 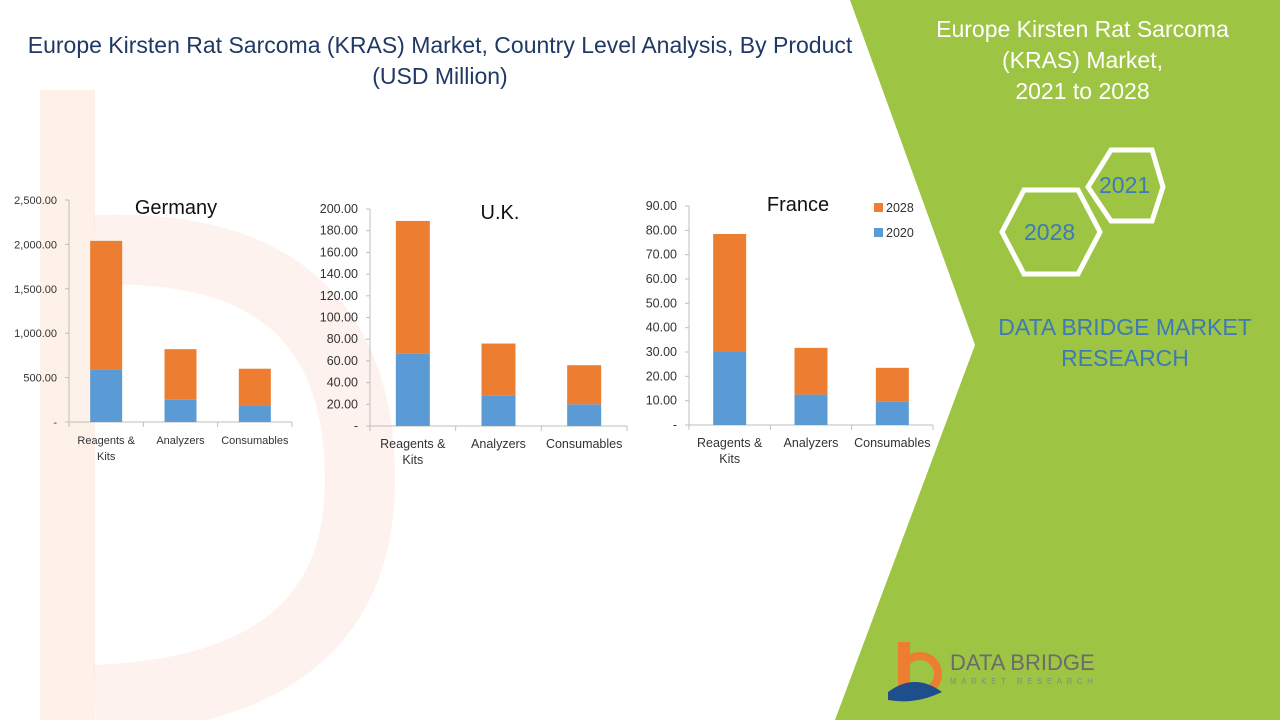 I want to click on chart-title: U.K., so click(x=500, y=213).